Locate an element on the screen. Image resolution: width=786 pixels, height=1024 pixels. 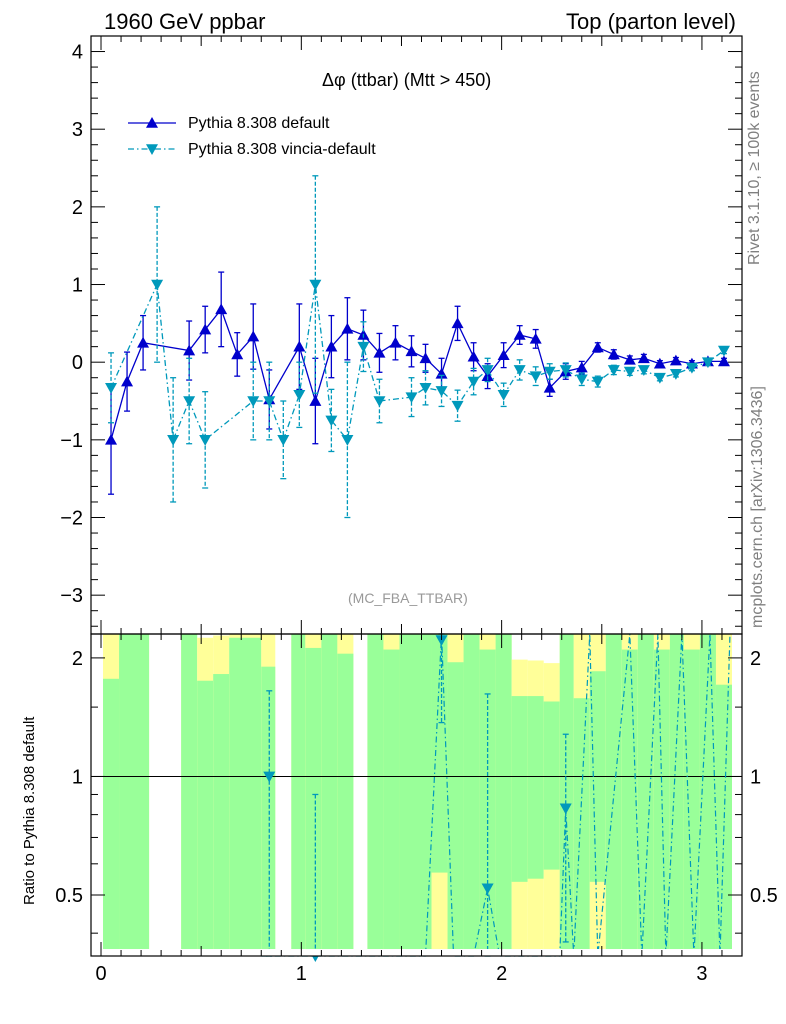
ratio-y-tick-label-right-0: 0.5 is located at coordinates (764, 896).